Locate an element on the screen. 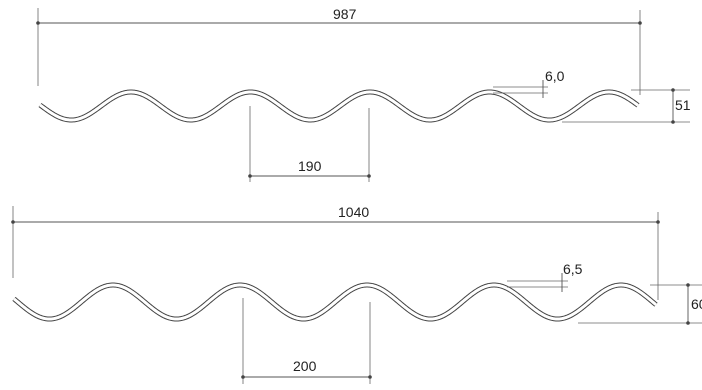 This screenshot has width=702, height=390. top-height-dot-bottom is located at coordinates (673, 122).